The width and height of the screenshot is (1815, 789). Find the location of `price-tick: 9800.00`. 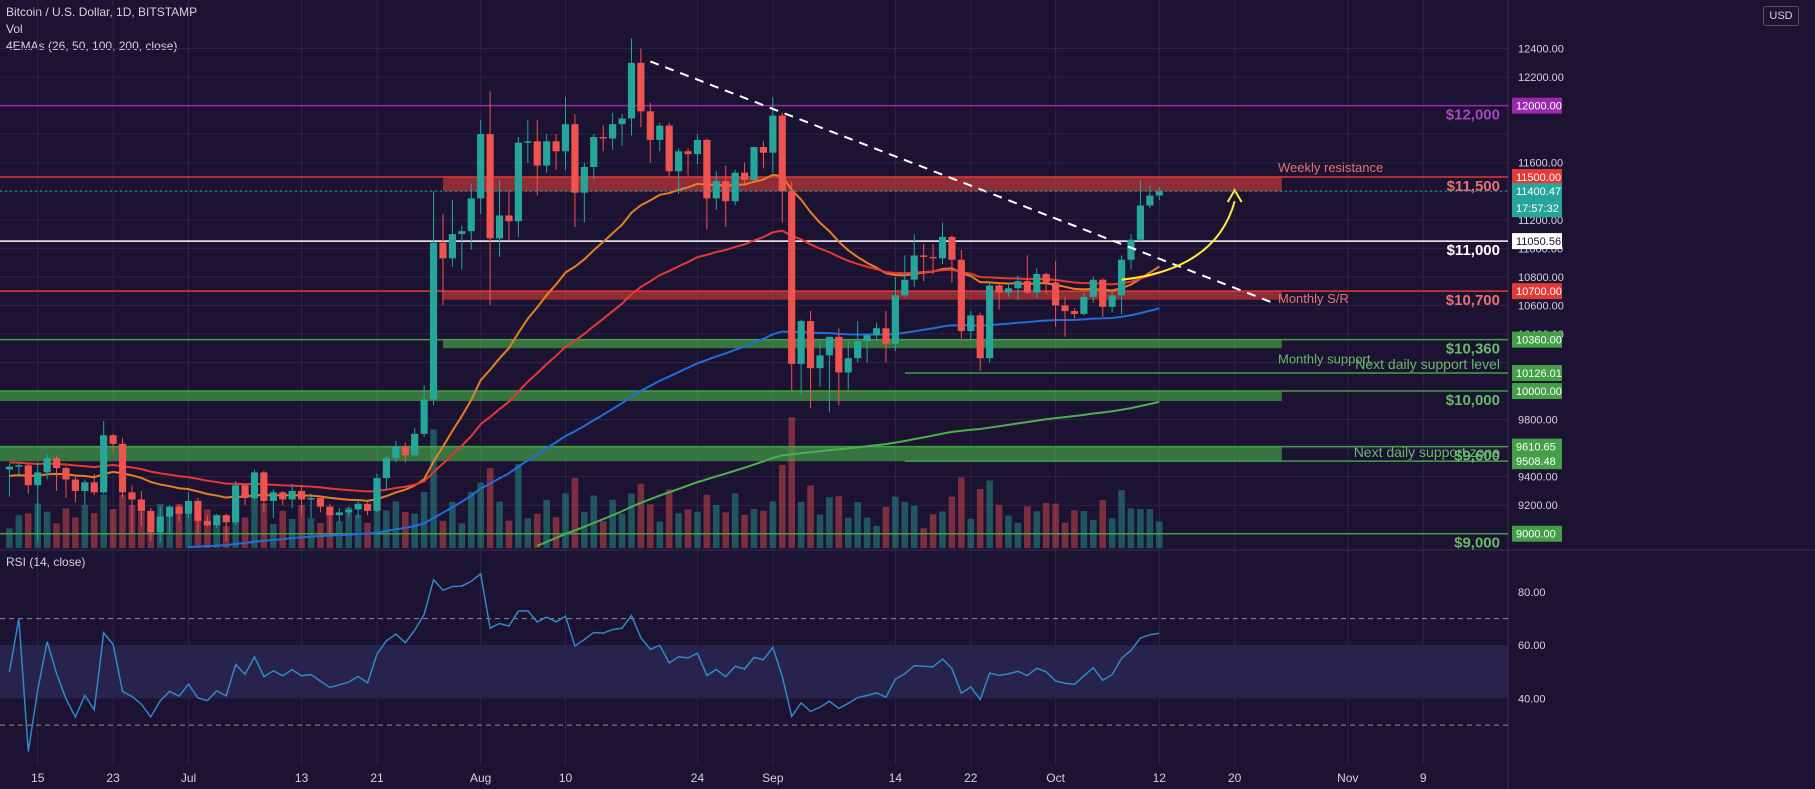

price-tick: 9800.00 is located at coordinates (1538, 421).